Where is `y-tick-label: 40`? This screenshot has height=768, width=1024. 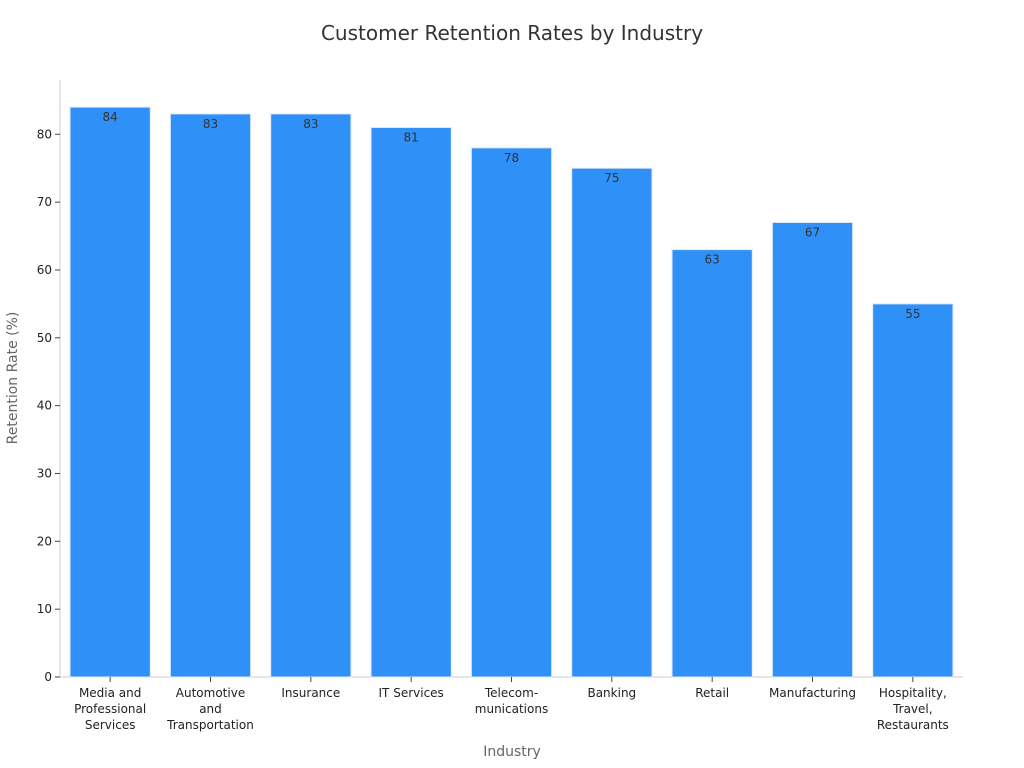 y-tick-label: 40 is located at coordinates (44, 406).